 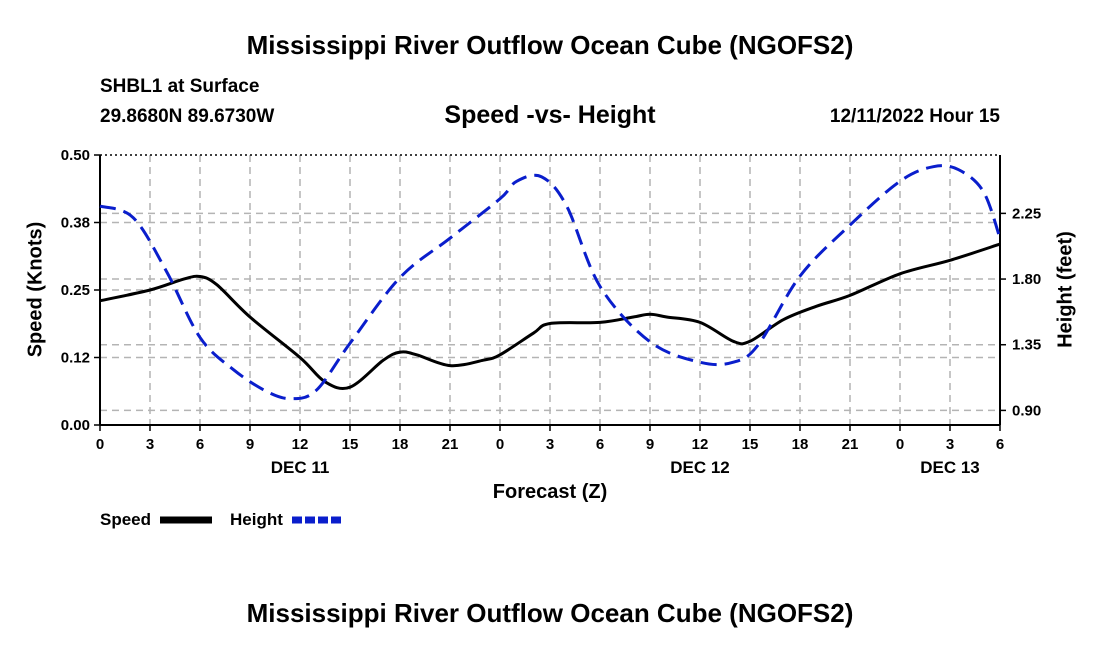 What do you see at coordinates (300, 467) in the screenshot?
I see `x-day-label: DEC 11` at bounding box center [300, 467].